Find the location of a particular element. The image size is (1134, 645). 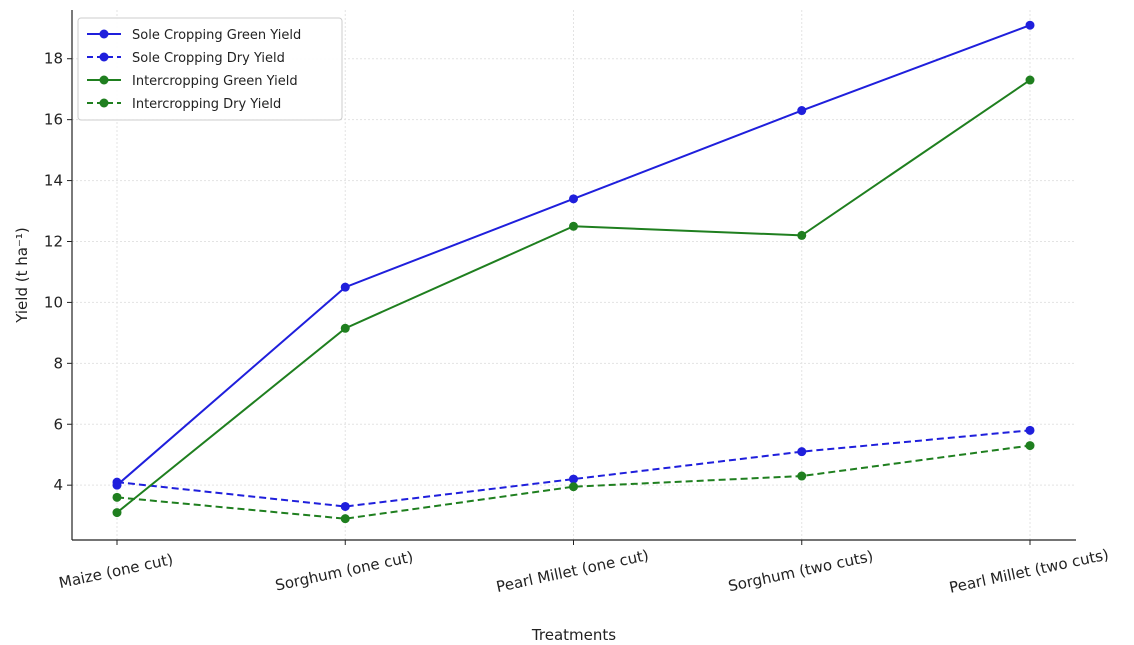

y-tick-label: 18 is located at coordinates (53, 59).